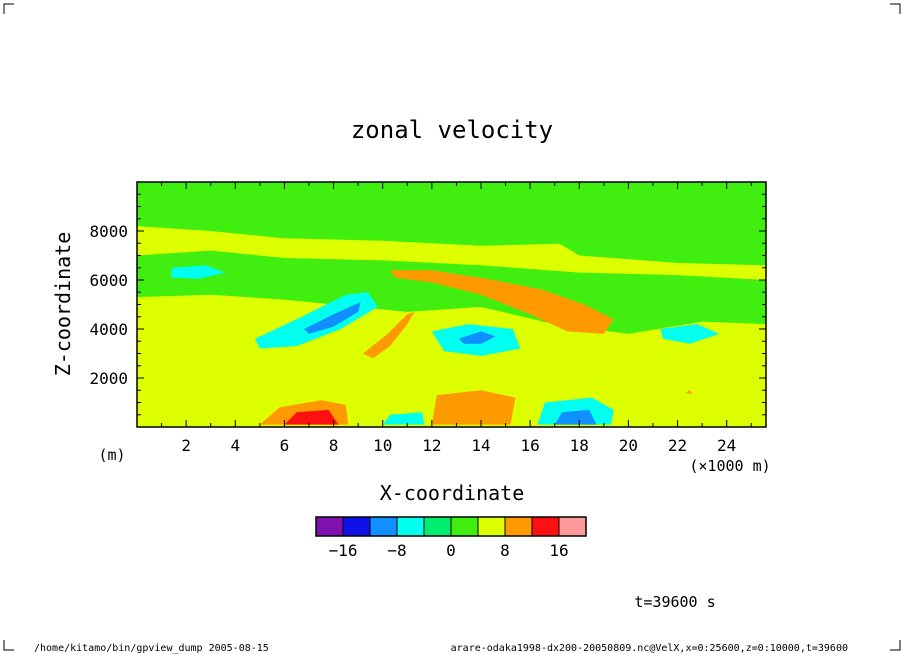 The height and width of the screenshot is (654, 904). What do you see at coordinates (458, 445) in the screenshot?
I see `x-tick-labels: 2 4 6 8 10 12 14 16 18 20 22 24` at bounding box center [458, 445].